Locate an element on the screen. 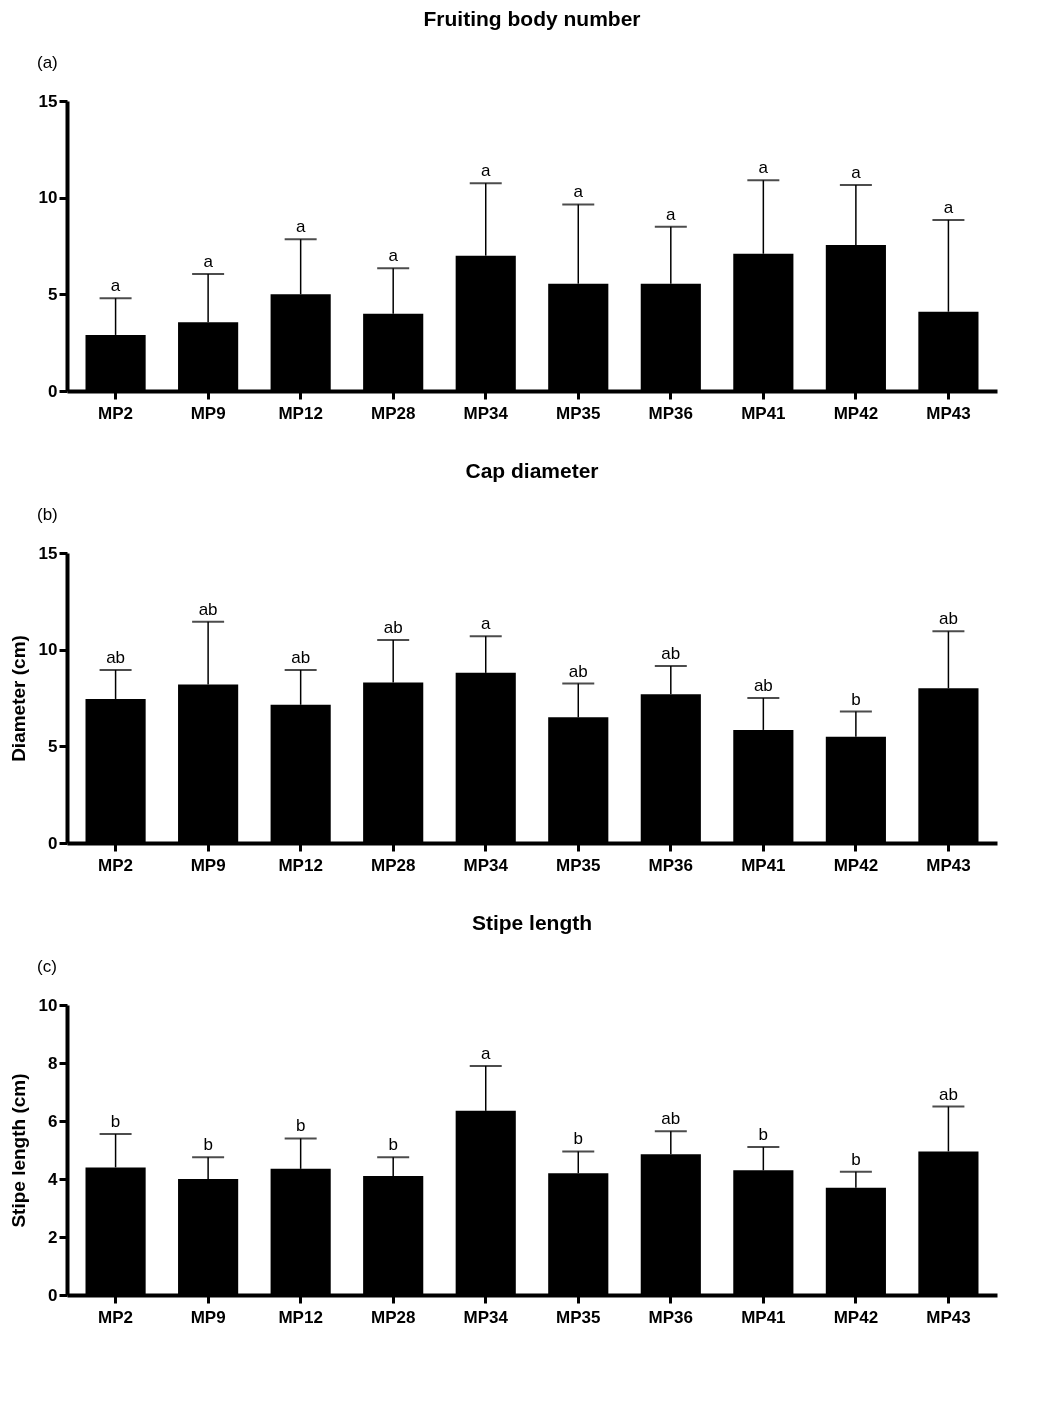 The width and height of the screenshot is (1055, 1408). y-axis-title: Diameter (cm) is located at coordinates (18, 698).